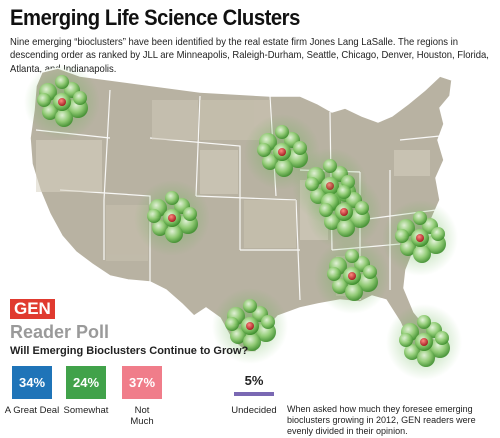  What do you see at coordinates (32, 410) in the screenshot?
I see `poll-label-great-deal: A Great Deal` at bounding box center [32, 410].